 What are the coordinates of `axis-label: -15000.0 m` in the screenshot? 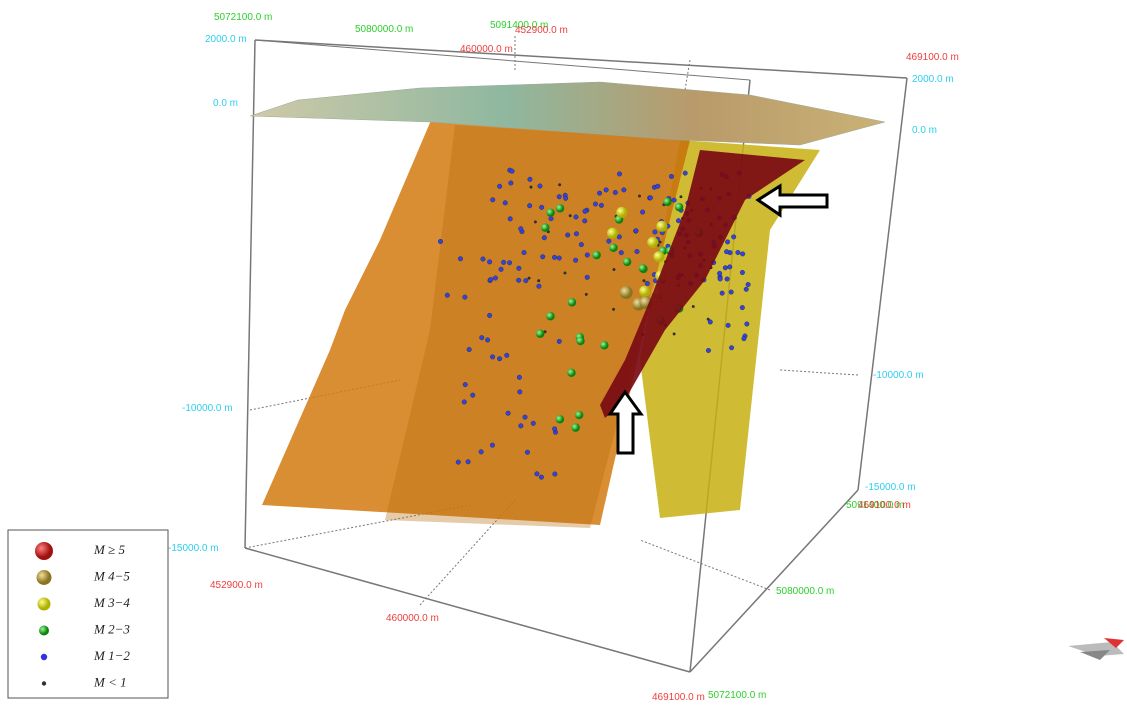 It's located at (193, 548).